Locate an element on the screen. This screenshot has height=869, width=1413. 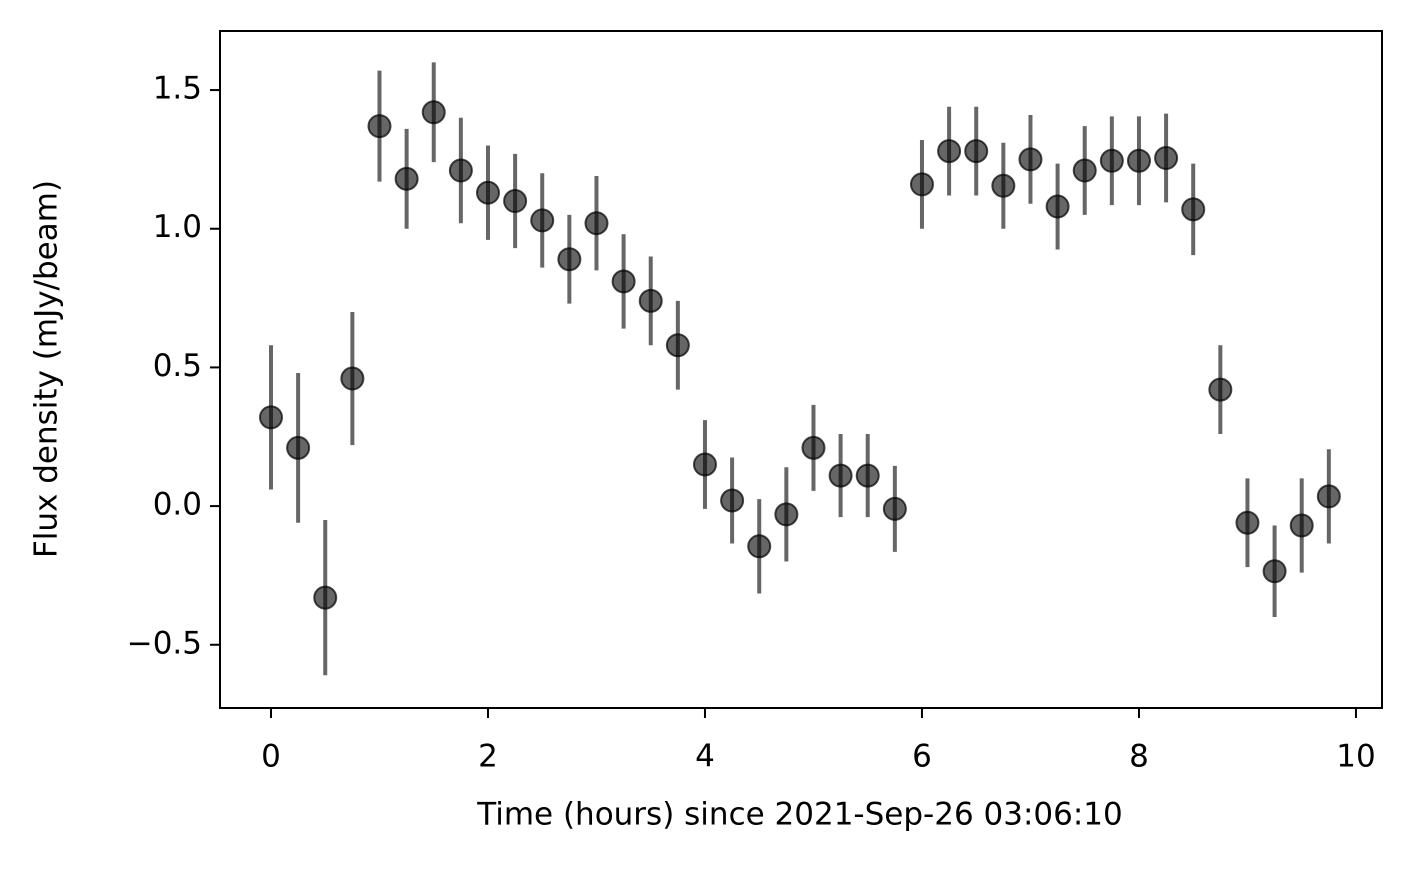
y-tick-label: 1.5 is located at coordinates (177, 89).